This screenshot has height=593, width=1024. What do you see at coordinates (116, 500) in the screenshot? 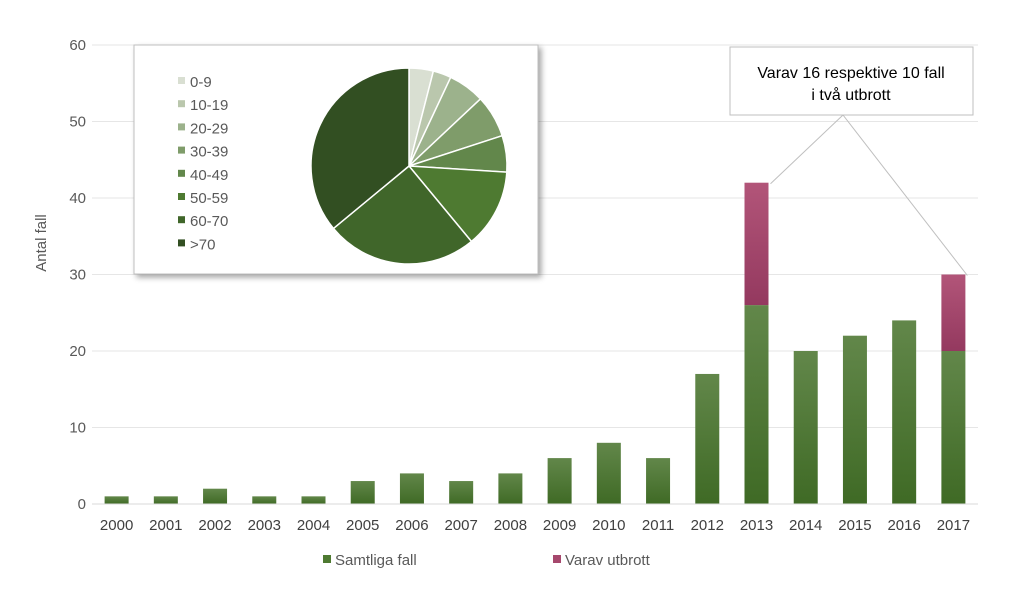
I see `bar-samtliga-fall-2000` at bounding box center [116, 500].